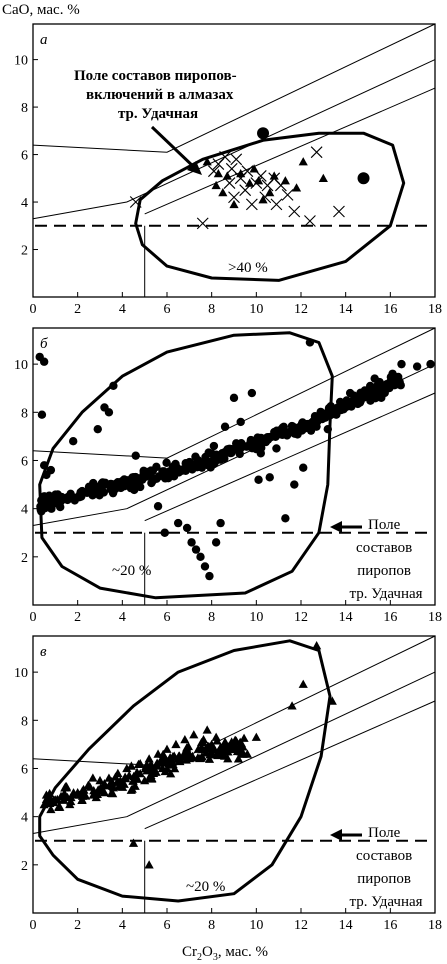  I want to click on panel-b-x-tick-label-8: 16, so click(390, 617).